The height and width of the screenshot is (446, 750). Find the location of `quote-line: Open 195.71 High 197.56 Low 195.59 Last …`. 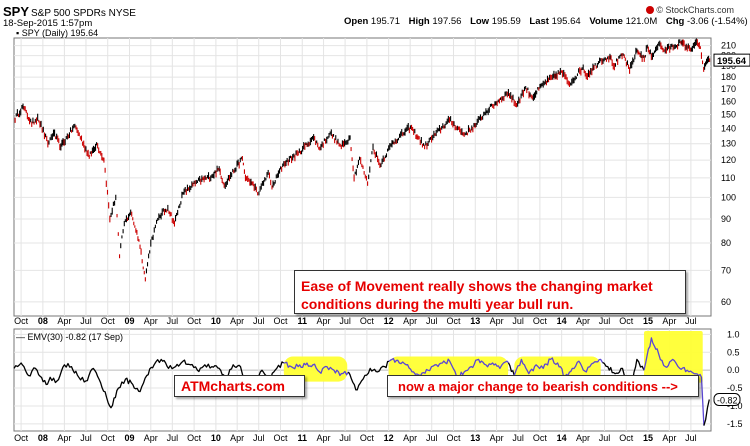

quote-line: Open 195.71 High 197.56 Low 195.59 Last … is located at coordinates (544, 21).